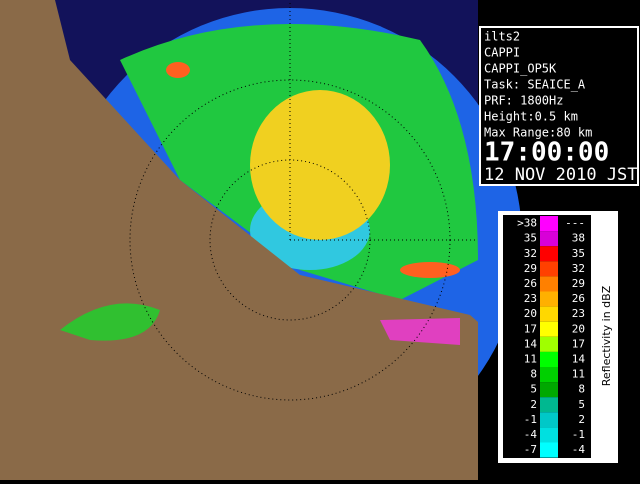 The height and width of the screenshot is (484, 640). Describe the element at coordinates (575, 223) in the screenshot. I see `legend-high: ---` at that location.